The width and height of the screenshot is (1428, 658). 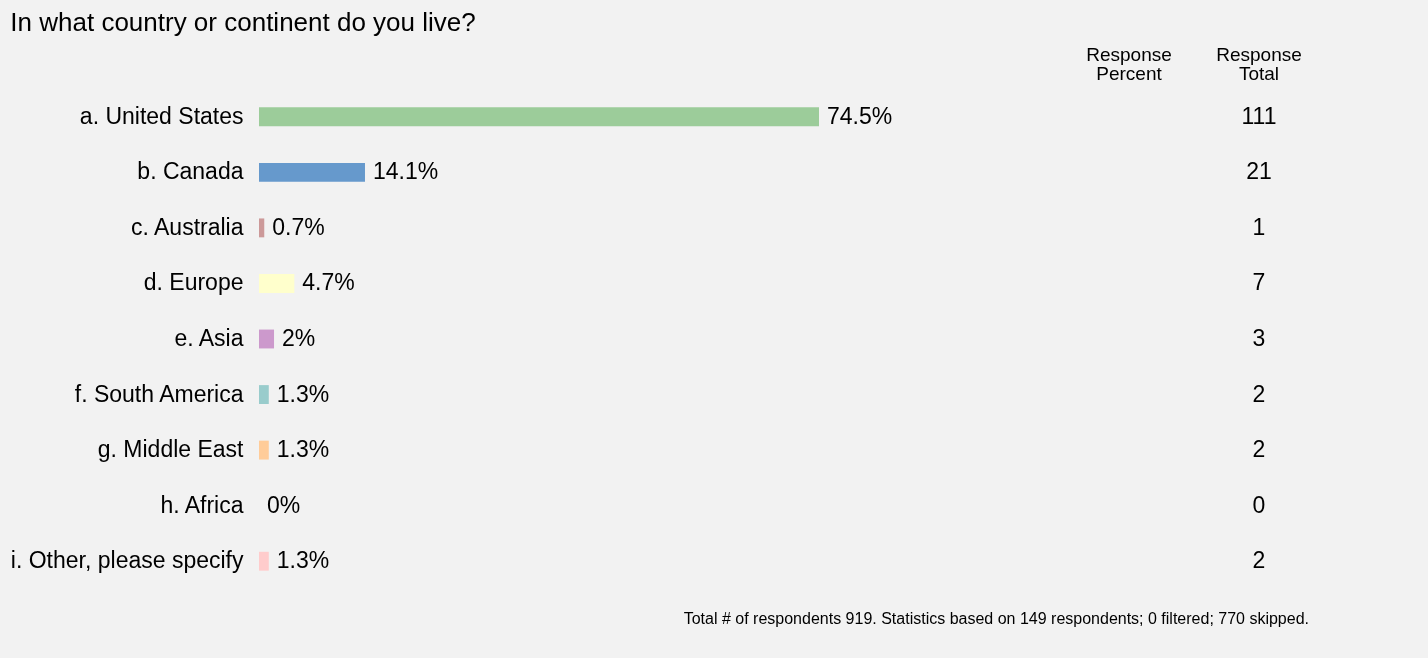 I want to click on y-tick-label: h. Africa, so click(x=202, y=504).